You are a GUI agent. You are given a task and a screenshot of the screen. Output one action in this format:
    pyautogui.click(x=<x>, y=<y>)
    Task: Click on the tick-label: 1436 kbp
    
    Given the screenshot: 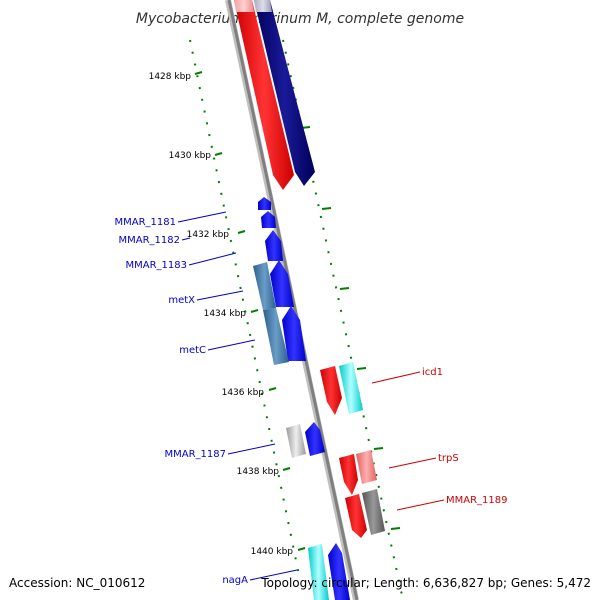 What is the action you would take?
    pyautogui.click(x=243, y=393)
    